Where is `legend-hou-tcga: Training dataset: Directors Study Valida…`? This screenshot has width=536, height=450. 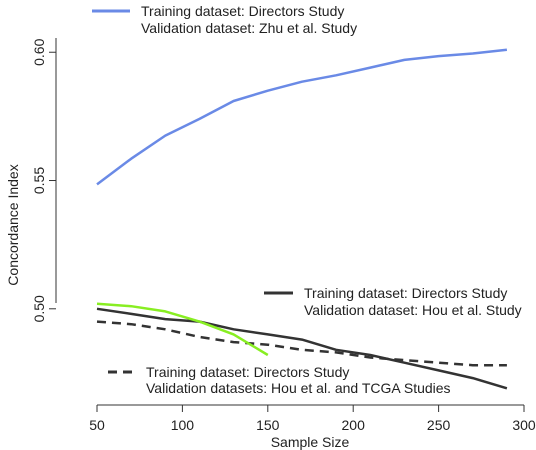
legend-hou-tcga: Training dataset: Directors Study Valida… is located at coordinates (279, 380).